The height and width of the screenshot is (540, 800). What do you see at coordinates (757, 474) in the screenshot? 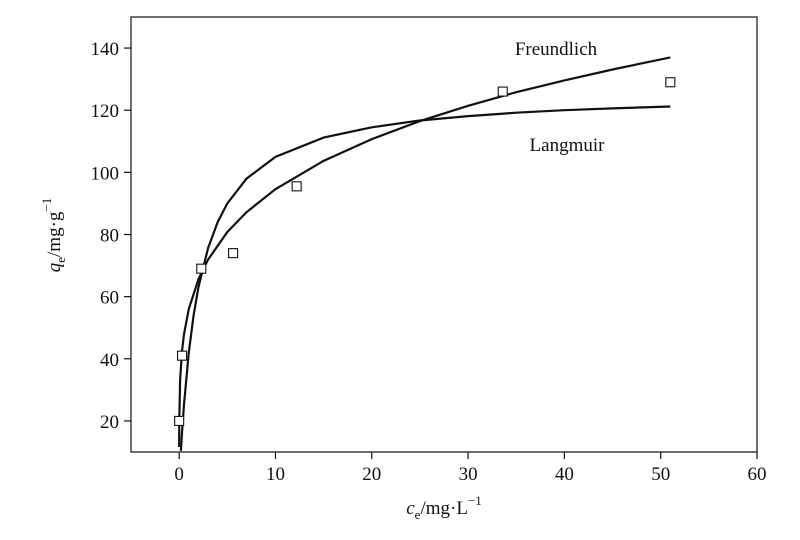
I see `x-tick-label: 60` at bounding box center [757, 474].